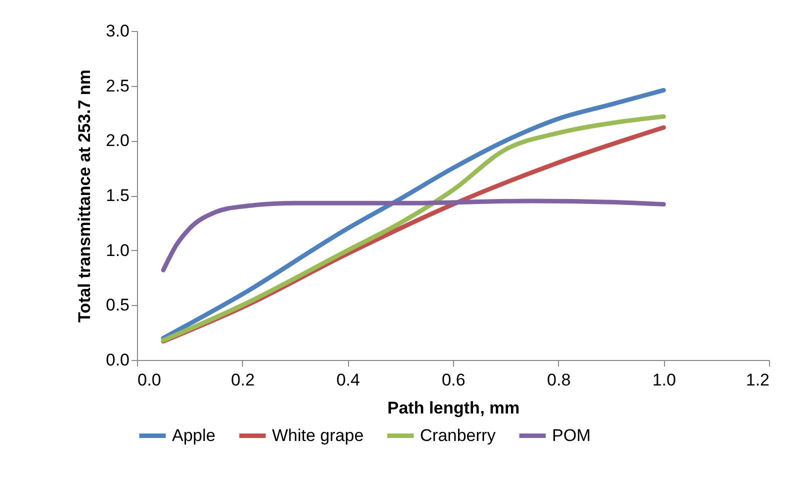 This screenshot has width=792, height=497. Describe the element at coordinates (453, 408) in the screenshot. I see `x-axis-title: Path length, mm` at that location.